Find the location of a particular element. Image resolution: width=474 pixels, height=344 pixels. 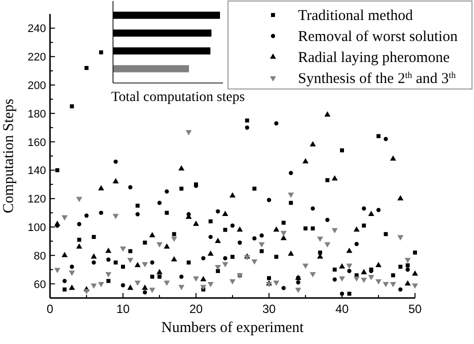

x-axis-title: Numbers of experiment is located at coordinates (233, 328).